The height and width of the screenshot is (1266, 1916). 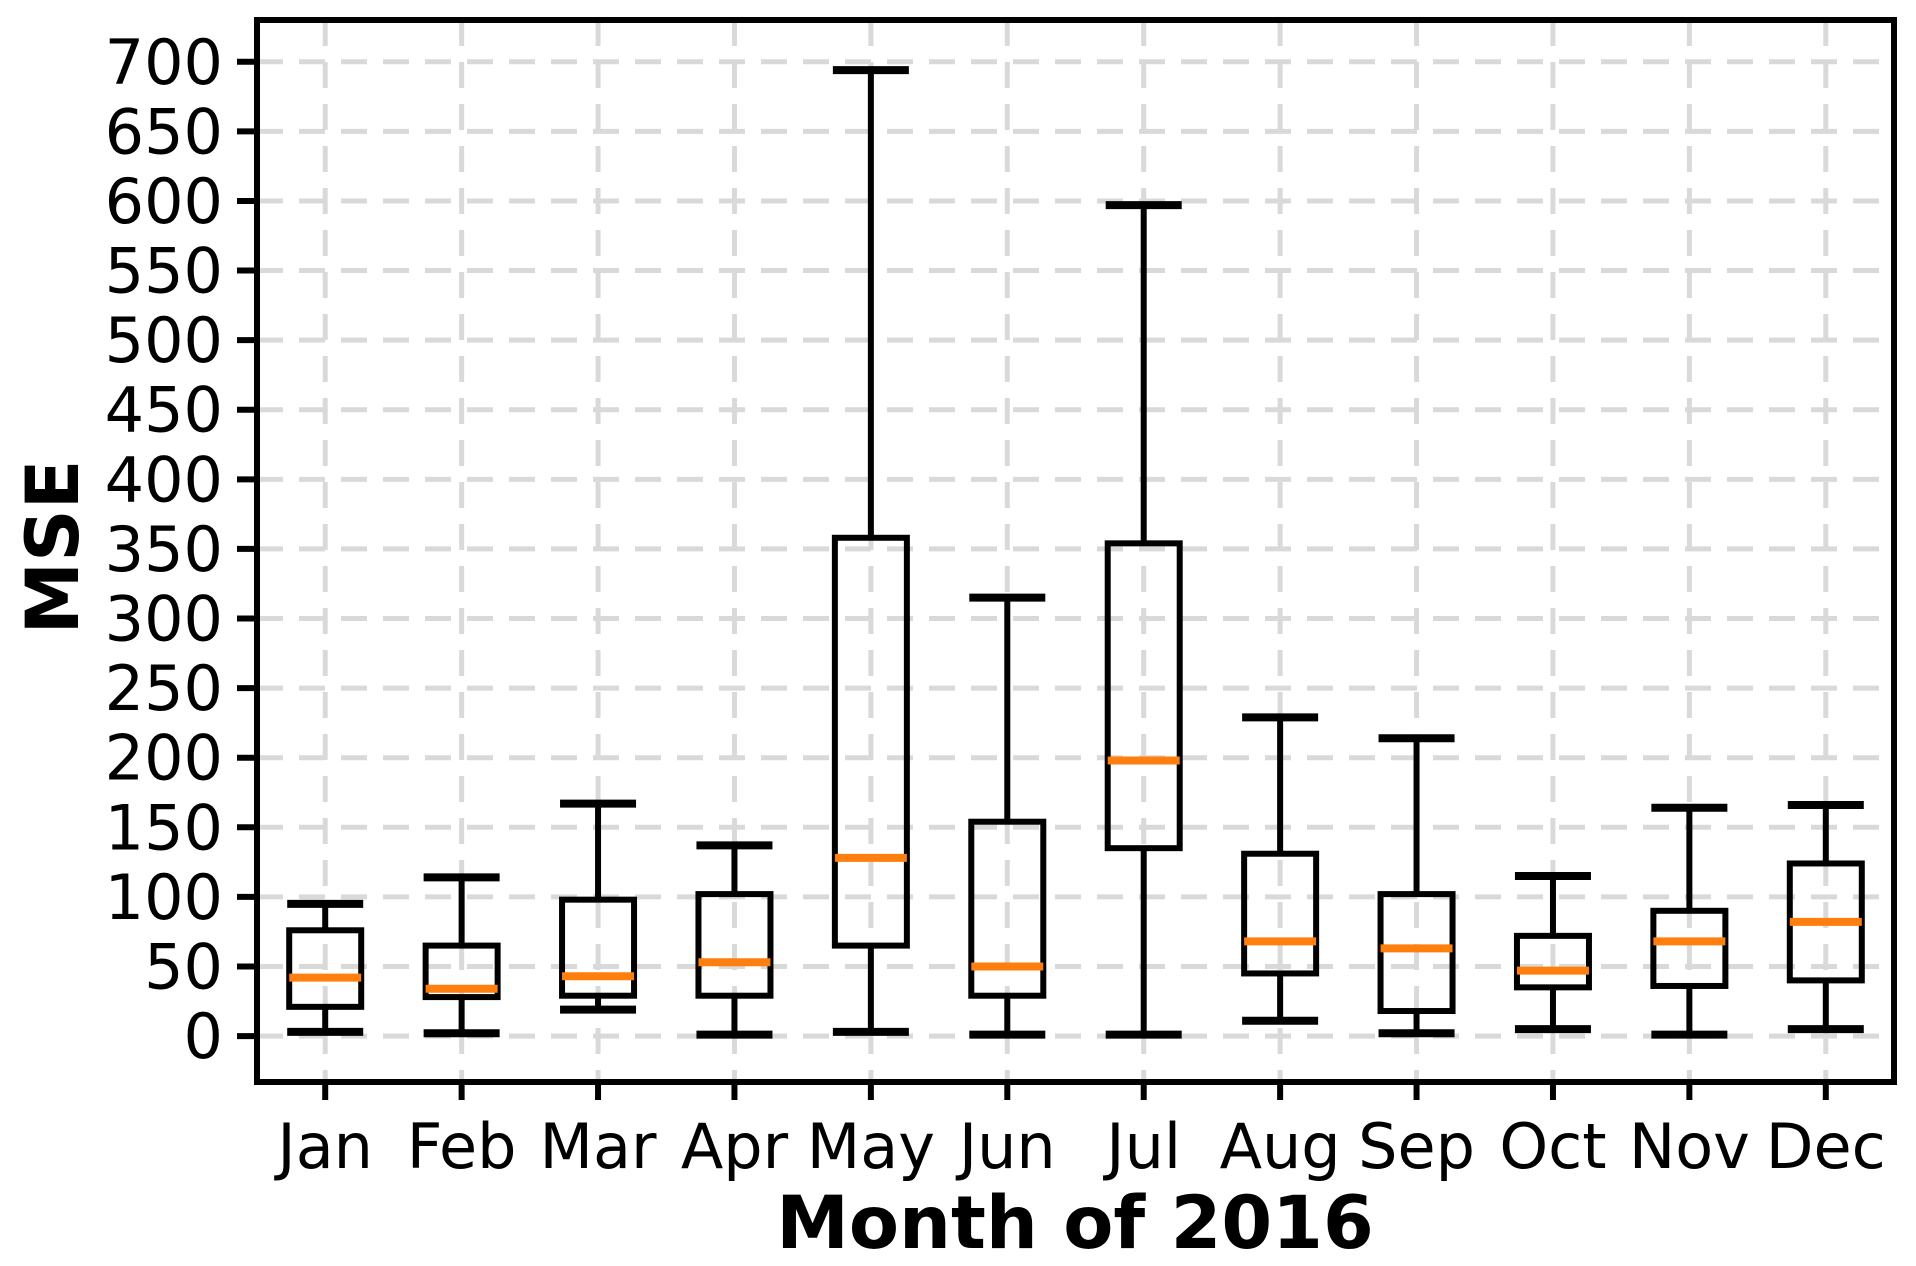 I want to click on boxplot-Jun, so click(x=1007, y=816).